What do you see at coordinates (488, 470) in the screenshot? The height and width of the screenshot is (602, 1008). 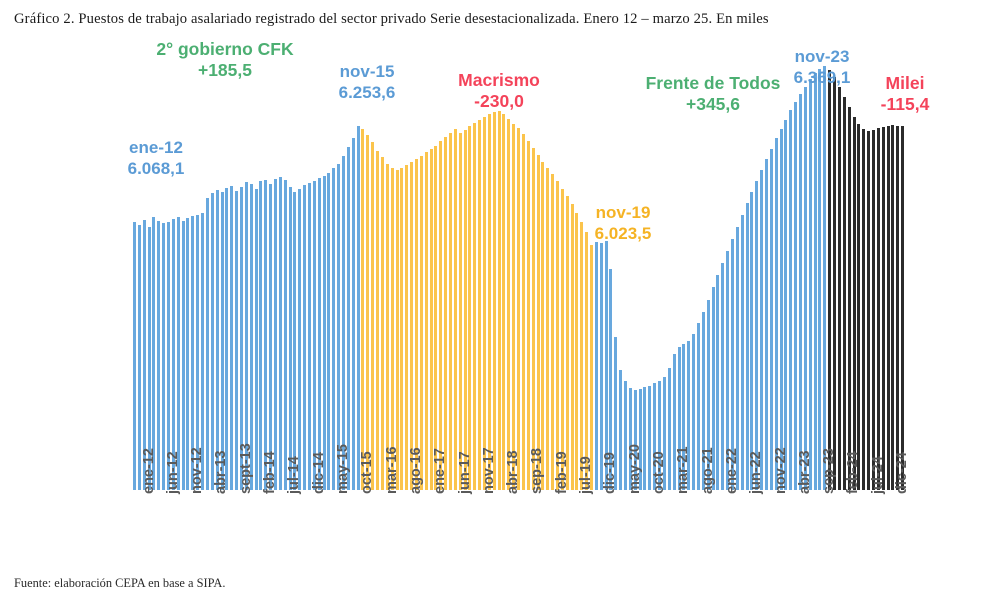 I see `x-axis-tick-label: nov-17` at bounding box center [488, 470].